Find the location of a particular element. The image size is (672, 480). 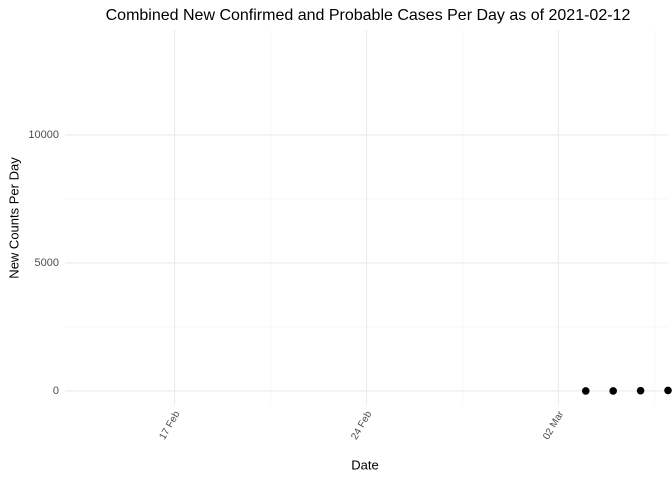

x-axis-title: Date is located at coordinates (364, 464).